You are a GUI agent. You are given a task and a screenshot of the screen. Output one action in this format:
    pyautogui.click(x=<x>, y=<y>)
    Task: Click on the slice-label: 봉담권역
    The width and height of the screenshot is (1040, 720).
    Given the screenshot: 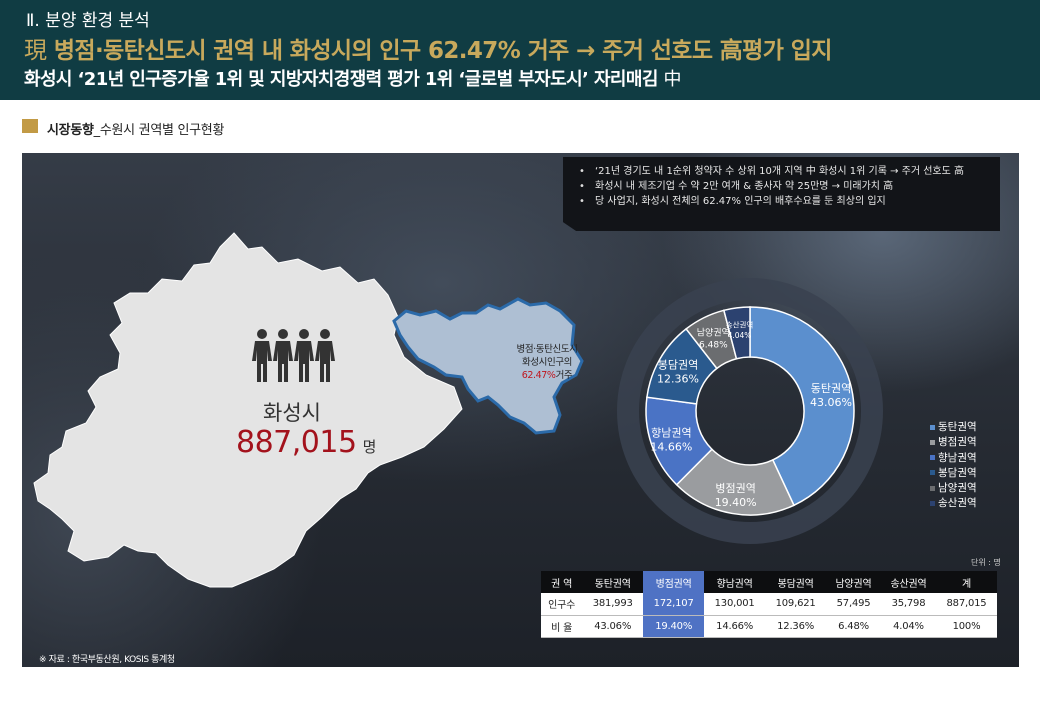 What is the action you would take?
    pyautogui.click(x=678, y=365)
    